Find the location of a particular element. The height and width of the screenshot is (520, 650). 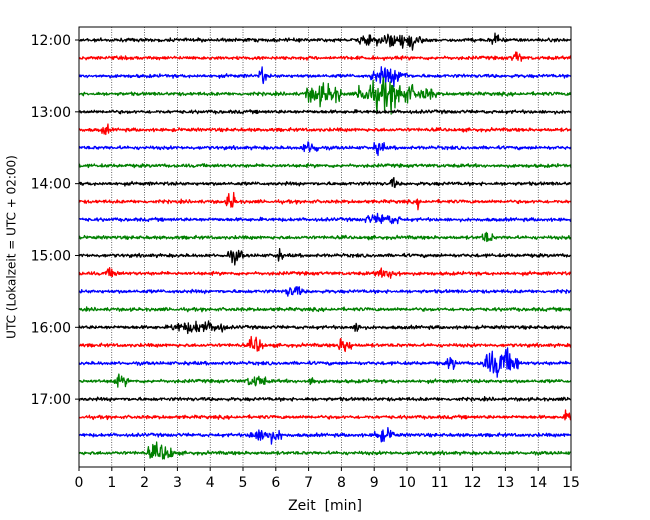

y-tick-label: 13:00 is located at coordinates (51, 113).